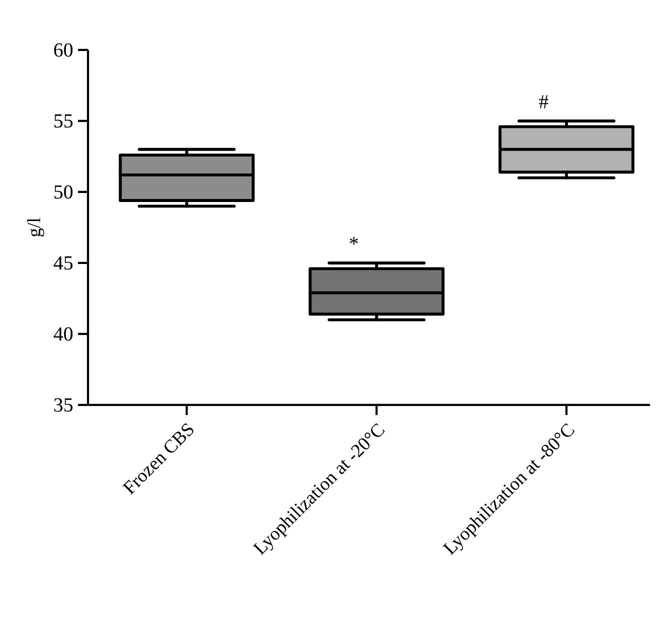 This screenshot has width=659, height=641. What do you see at coordinates (63, 50) in the screenshot?
I see `y-tick-label: 60` at bounding box center [63, 50].